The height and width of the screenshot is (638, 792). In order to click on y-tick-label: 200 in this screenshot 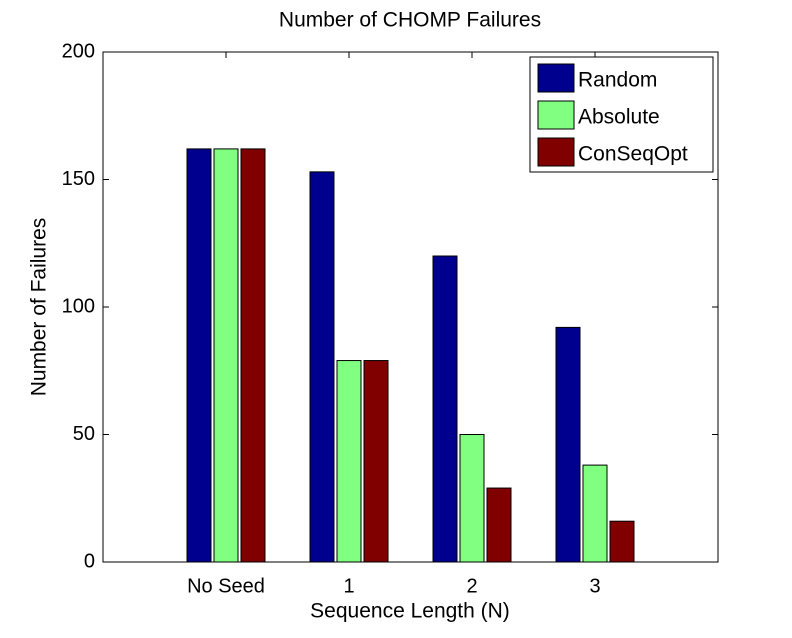, I will do `click(78, 51)`.